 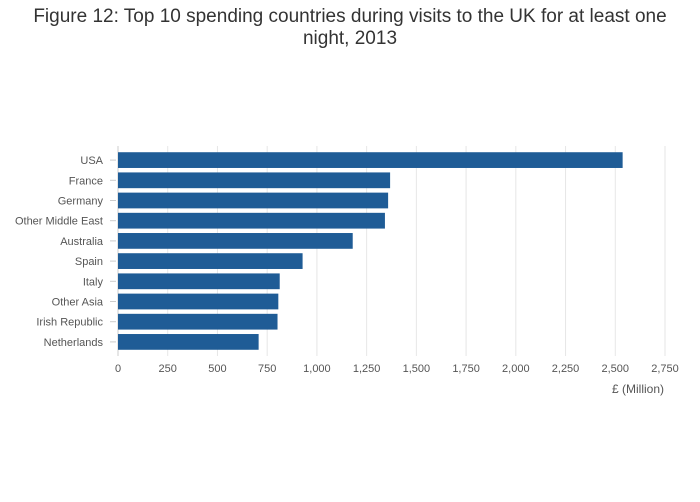 What do you see at coordinates (168, 369) in the screenshot?
I see `x-tick-label: 250` at bounding box center [168, 369].